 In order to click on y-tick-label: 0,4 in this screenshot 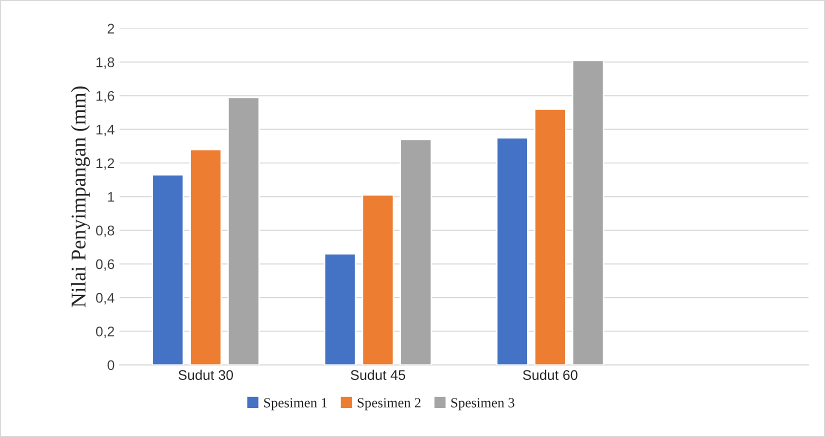, I will do `click(105, 298)`.